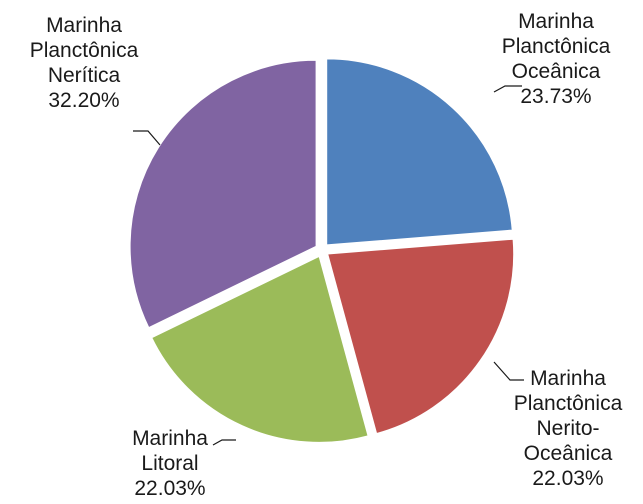  What do you see at coordinates (556, 71) in the screenshot?
I see `slice-name-line-0-2: Oceânica` at bounding box center [556, 71].